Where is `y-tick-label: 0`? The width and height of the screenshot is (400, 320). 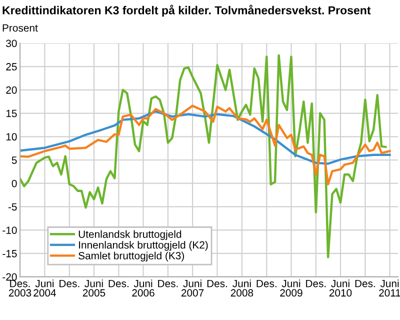 y-tick-label: 0 is located at coordinates (14, 184).